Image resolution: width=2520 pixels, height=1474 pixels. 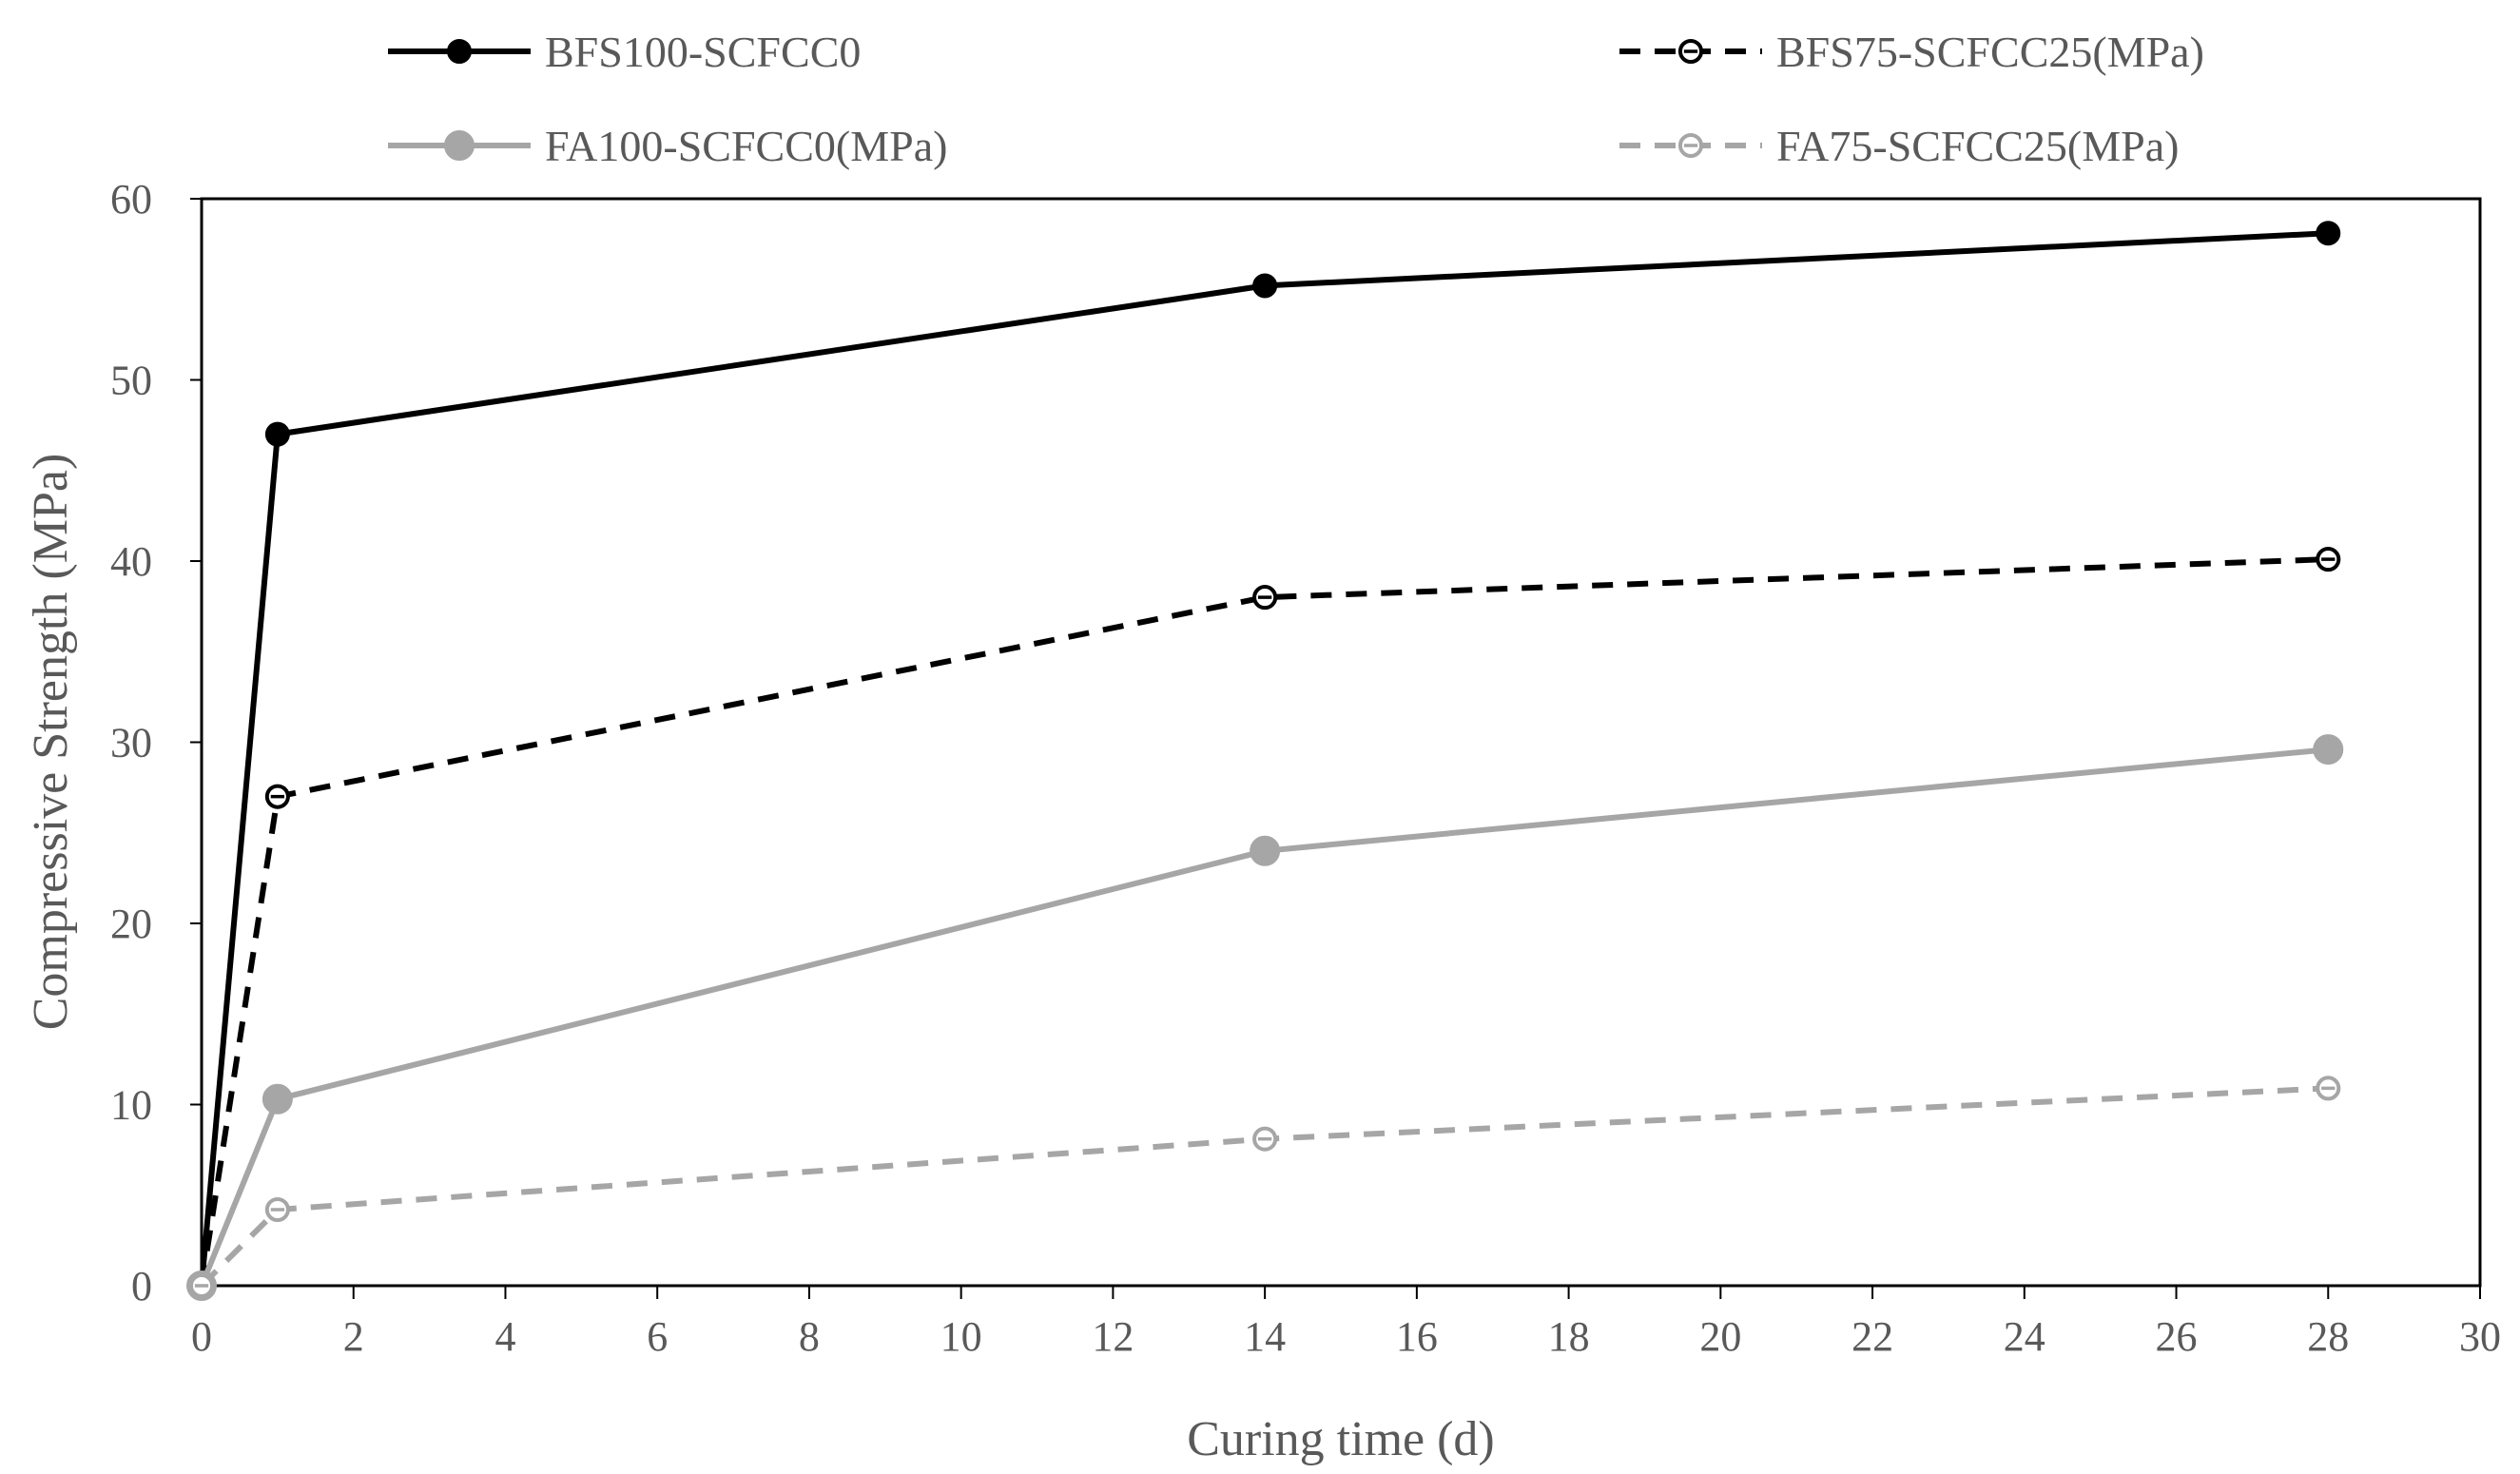 What do you see at coordinates (746, 146) in the screenshot?
I see `legend-label: FA100-SCFCC0(MPa)` at bounding box center [746, 146].